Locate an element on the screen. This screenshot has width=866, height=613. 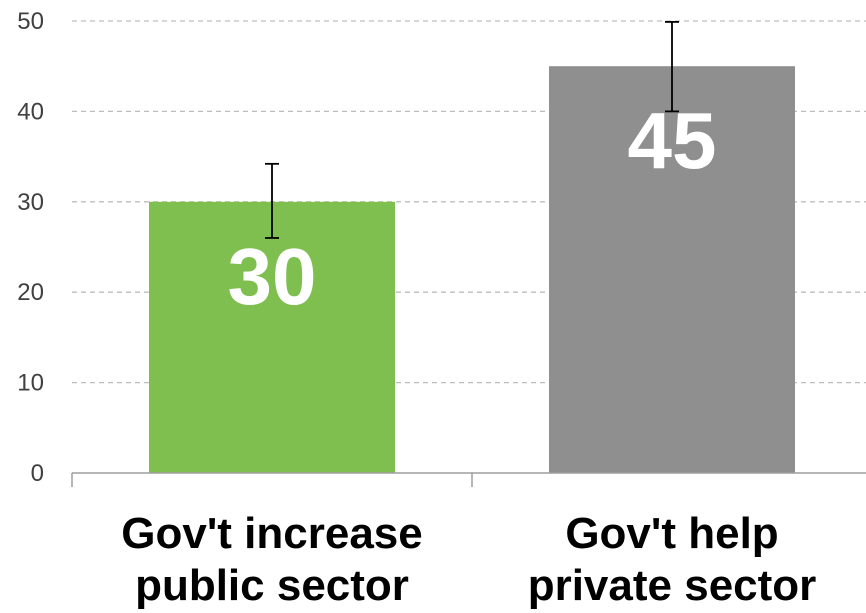
y-tick-label-1: 10 is located at coordinates (30, 383).